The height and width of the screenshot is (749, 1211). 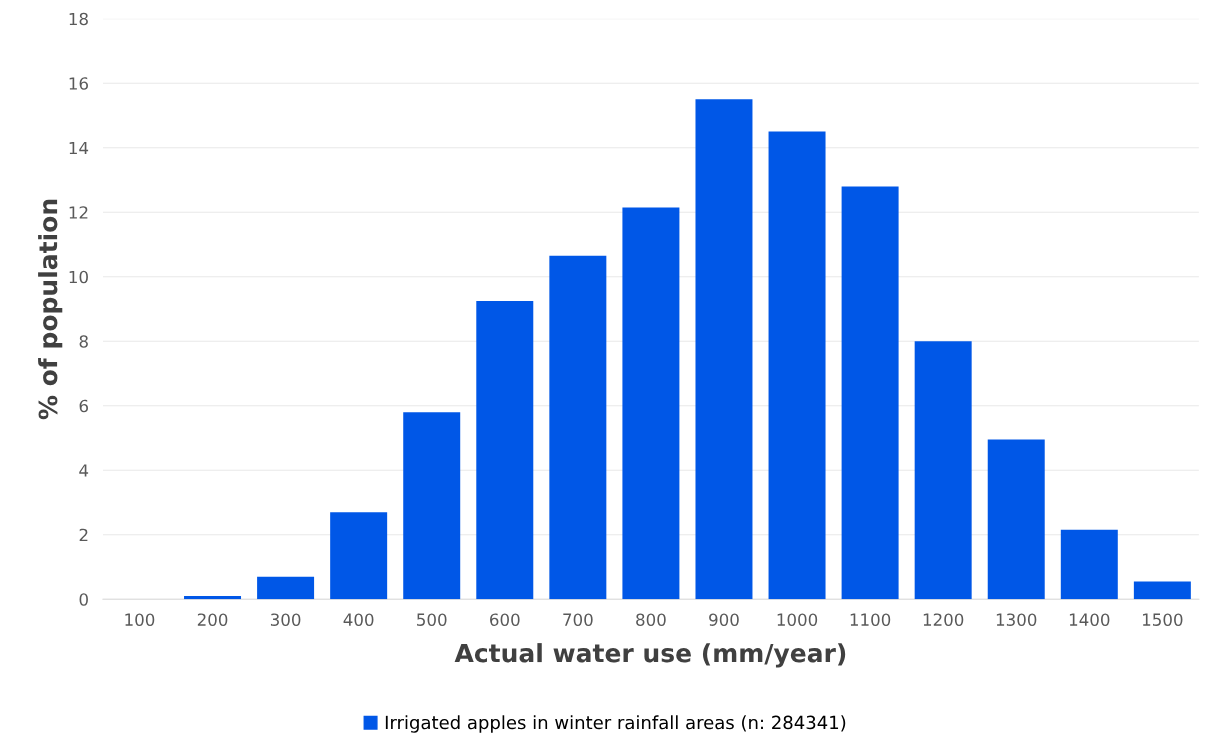 What do you see at coordinates (50, 309) in the screenshot?
I see `y-axis-title: % of population` at bounding box center [50, 309].